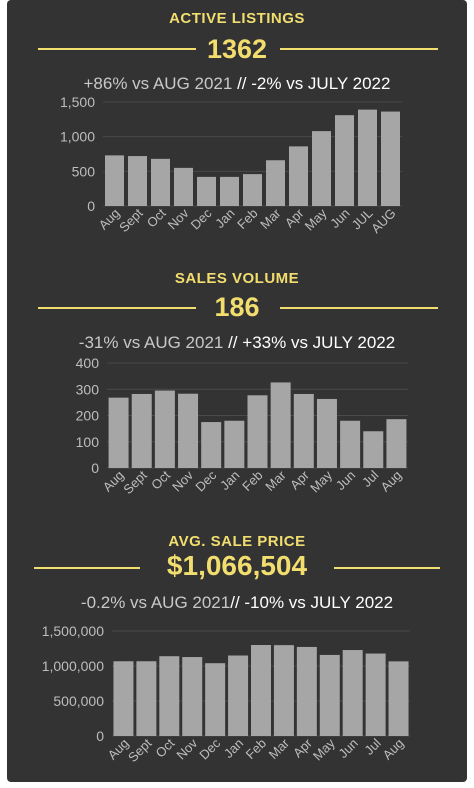 This screenshot has height=788, width=474. What do you see at coordinates (109, 219) in the screenshot?
I see `listings-x-tick-label: Aug` at bounding box center [109, 219].